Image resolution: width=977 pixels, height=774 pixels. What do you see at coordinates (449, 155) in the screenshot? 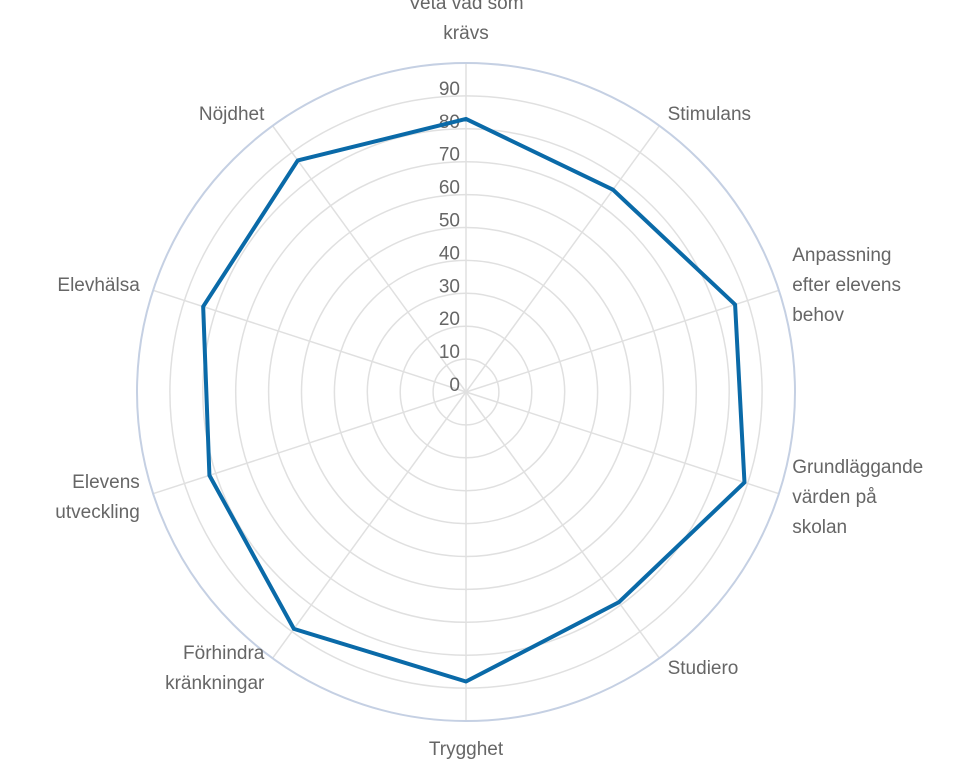
I see `r-tick-label: 70` at bounding box center [449, 155].